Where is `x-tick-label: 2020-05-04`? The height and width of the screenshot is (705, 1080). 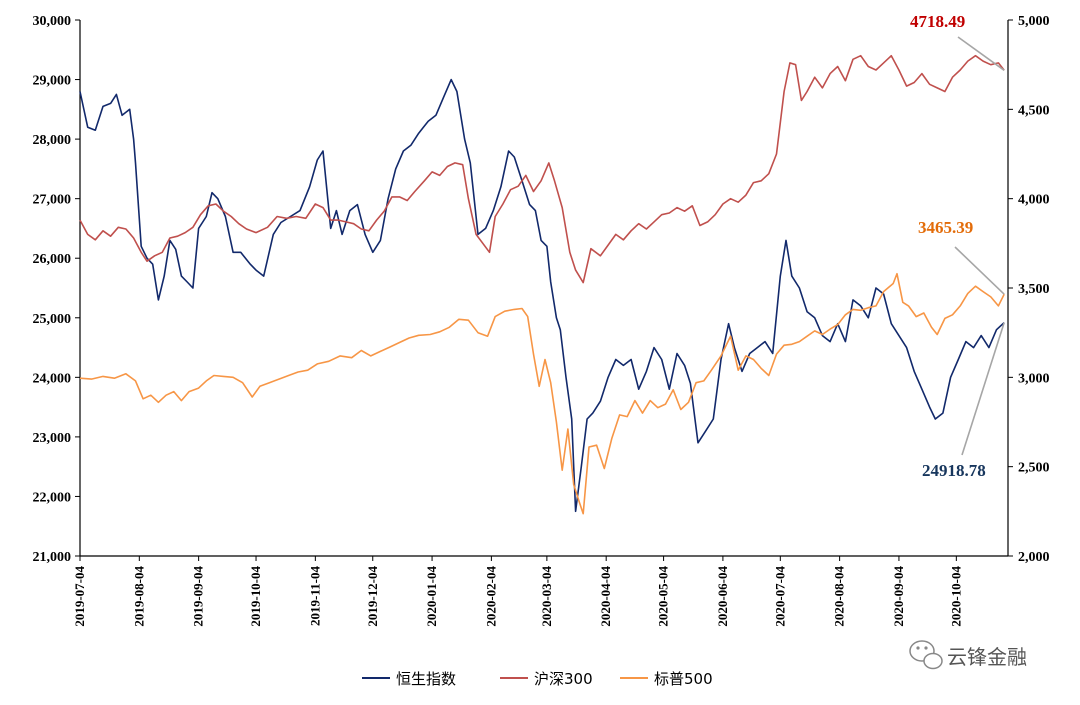
x-tick-label: 2020-05-04 is located at coordinates (663, 596).